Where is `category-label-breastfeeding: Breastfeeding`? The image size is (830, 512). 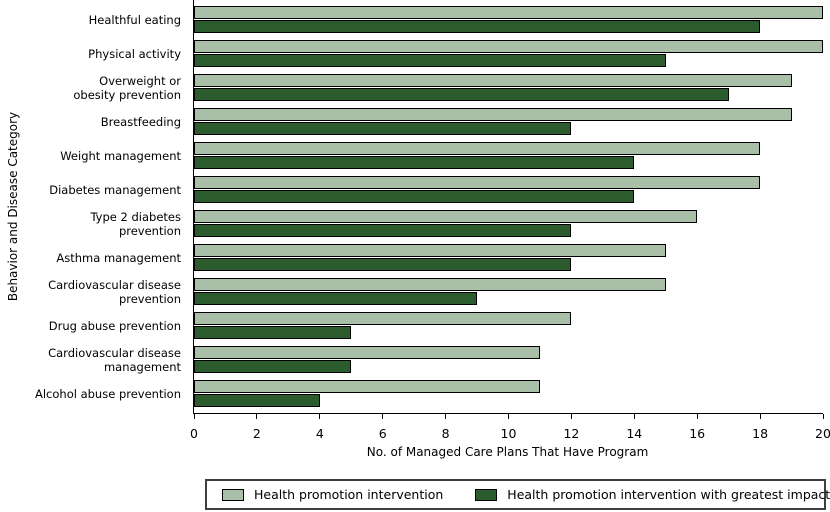
category-label-breastfeeding: Breastfeeding is located at coordinates (140, 121).